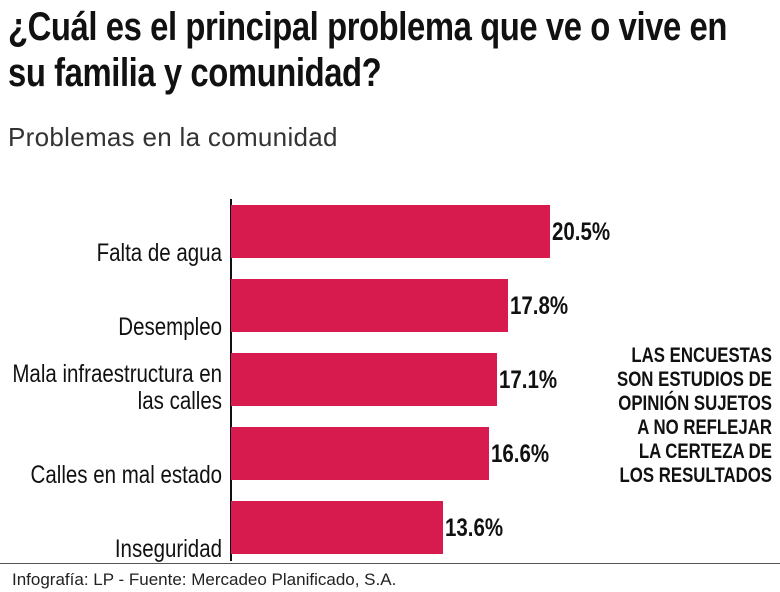 This screenshot has width=780, height=592. I want to click on category-label: Inseguridad, so click(168, 549).